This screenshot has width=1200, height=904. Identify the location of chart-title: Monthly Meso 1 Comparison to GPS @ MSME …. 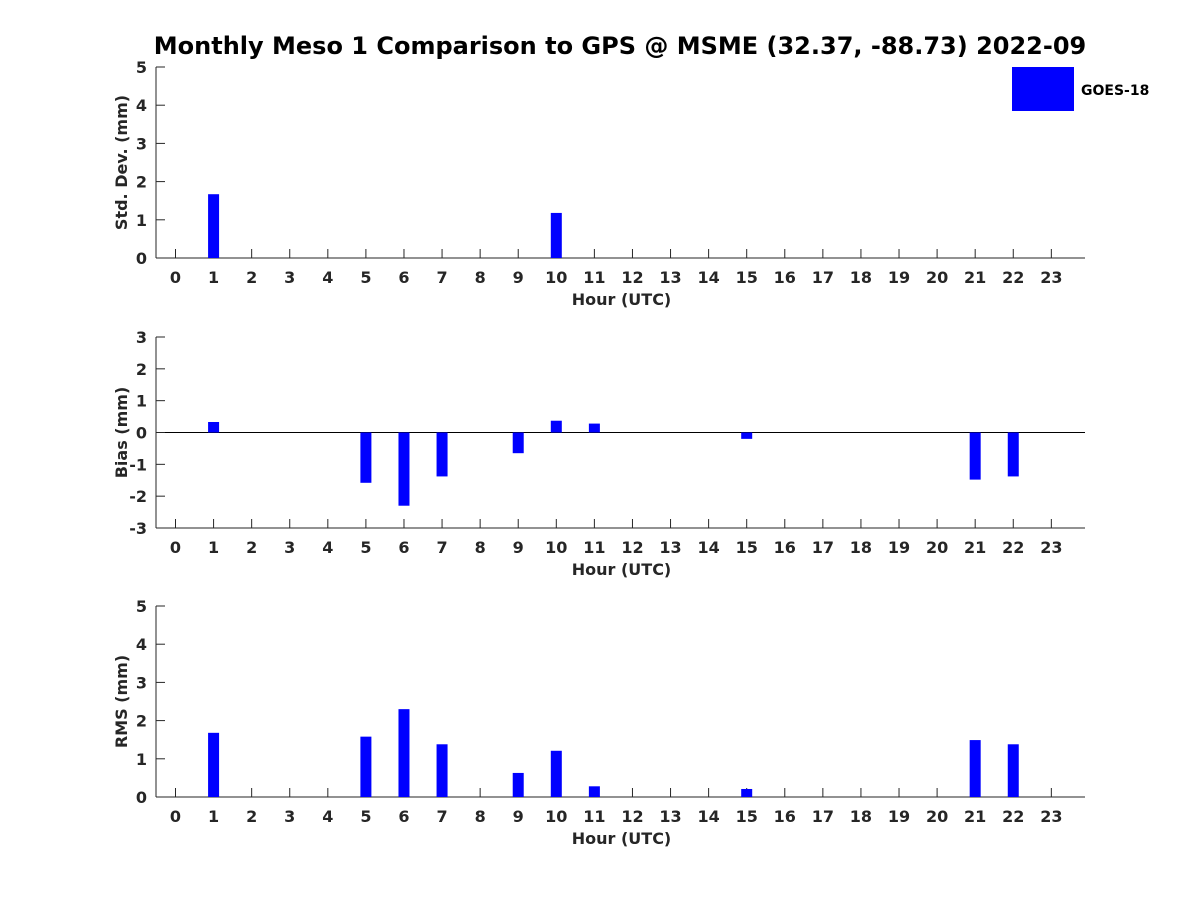
(620, 46).